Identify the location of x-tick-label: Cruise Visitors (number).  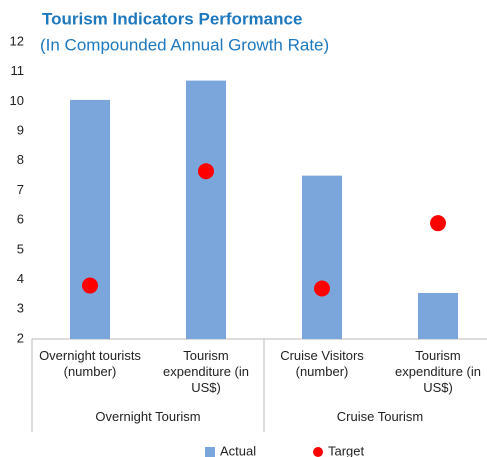
(322, 363).